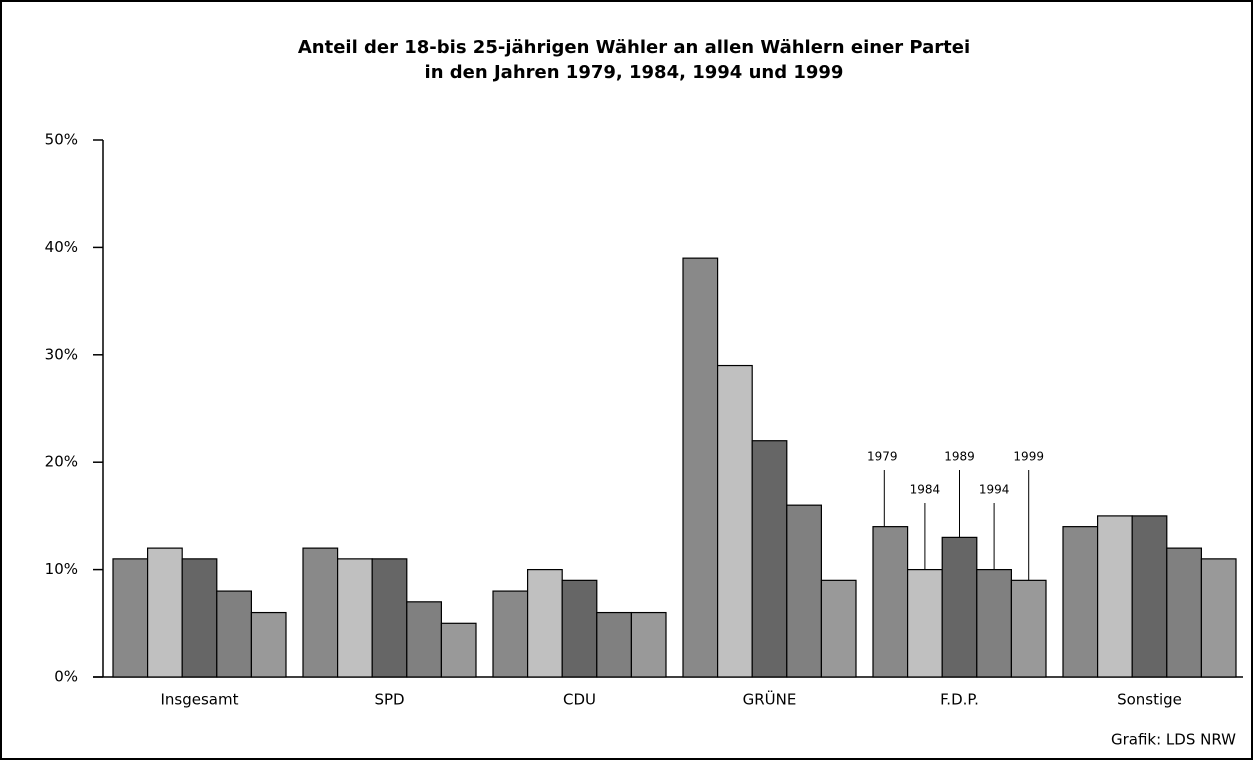 This screenshot has width=1253, height=760. Describe the element at coordinates (959, 700) in the screenshot. I see `x-tick-label: F.D.P.` at that location.